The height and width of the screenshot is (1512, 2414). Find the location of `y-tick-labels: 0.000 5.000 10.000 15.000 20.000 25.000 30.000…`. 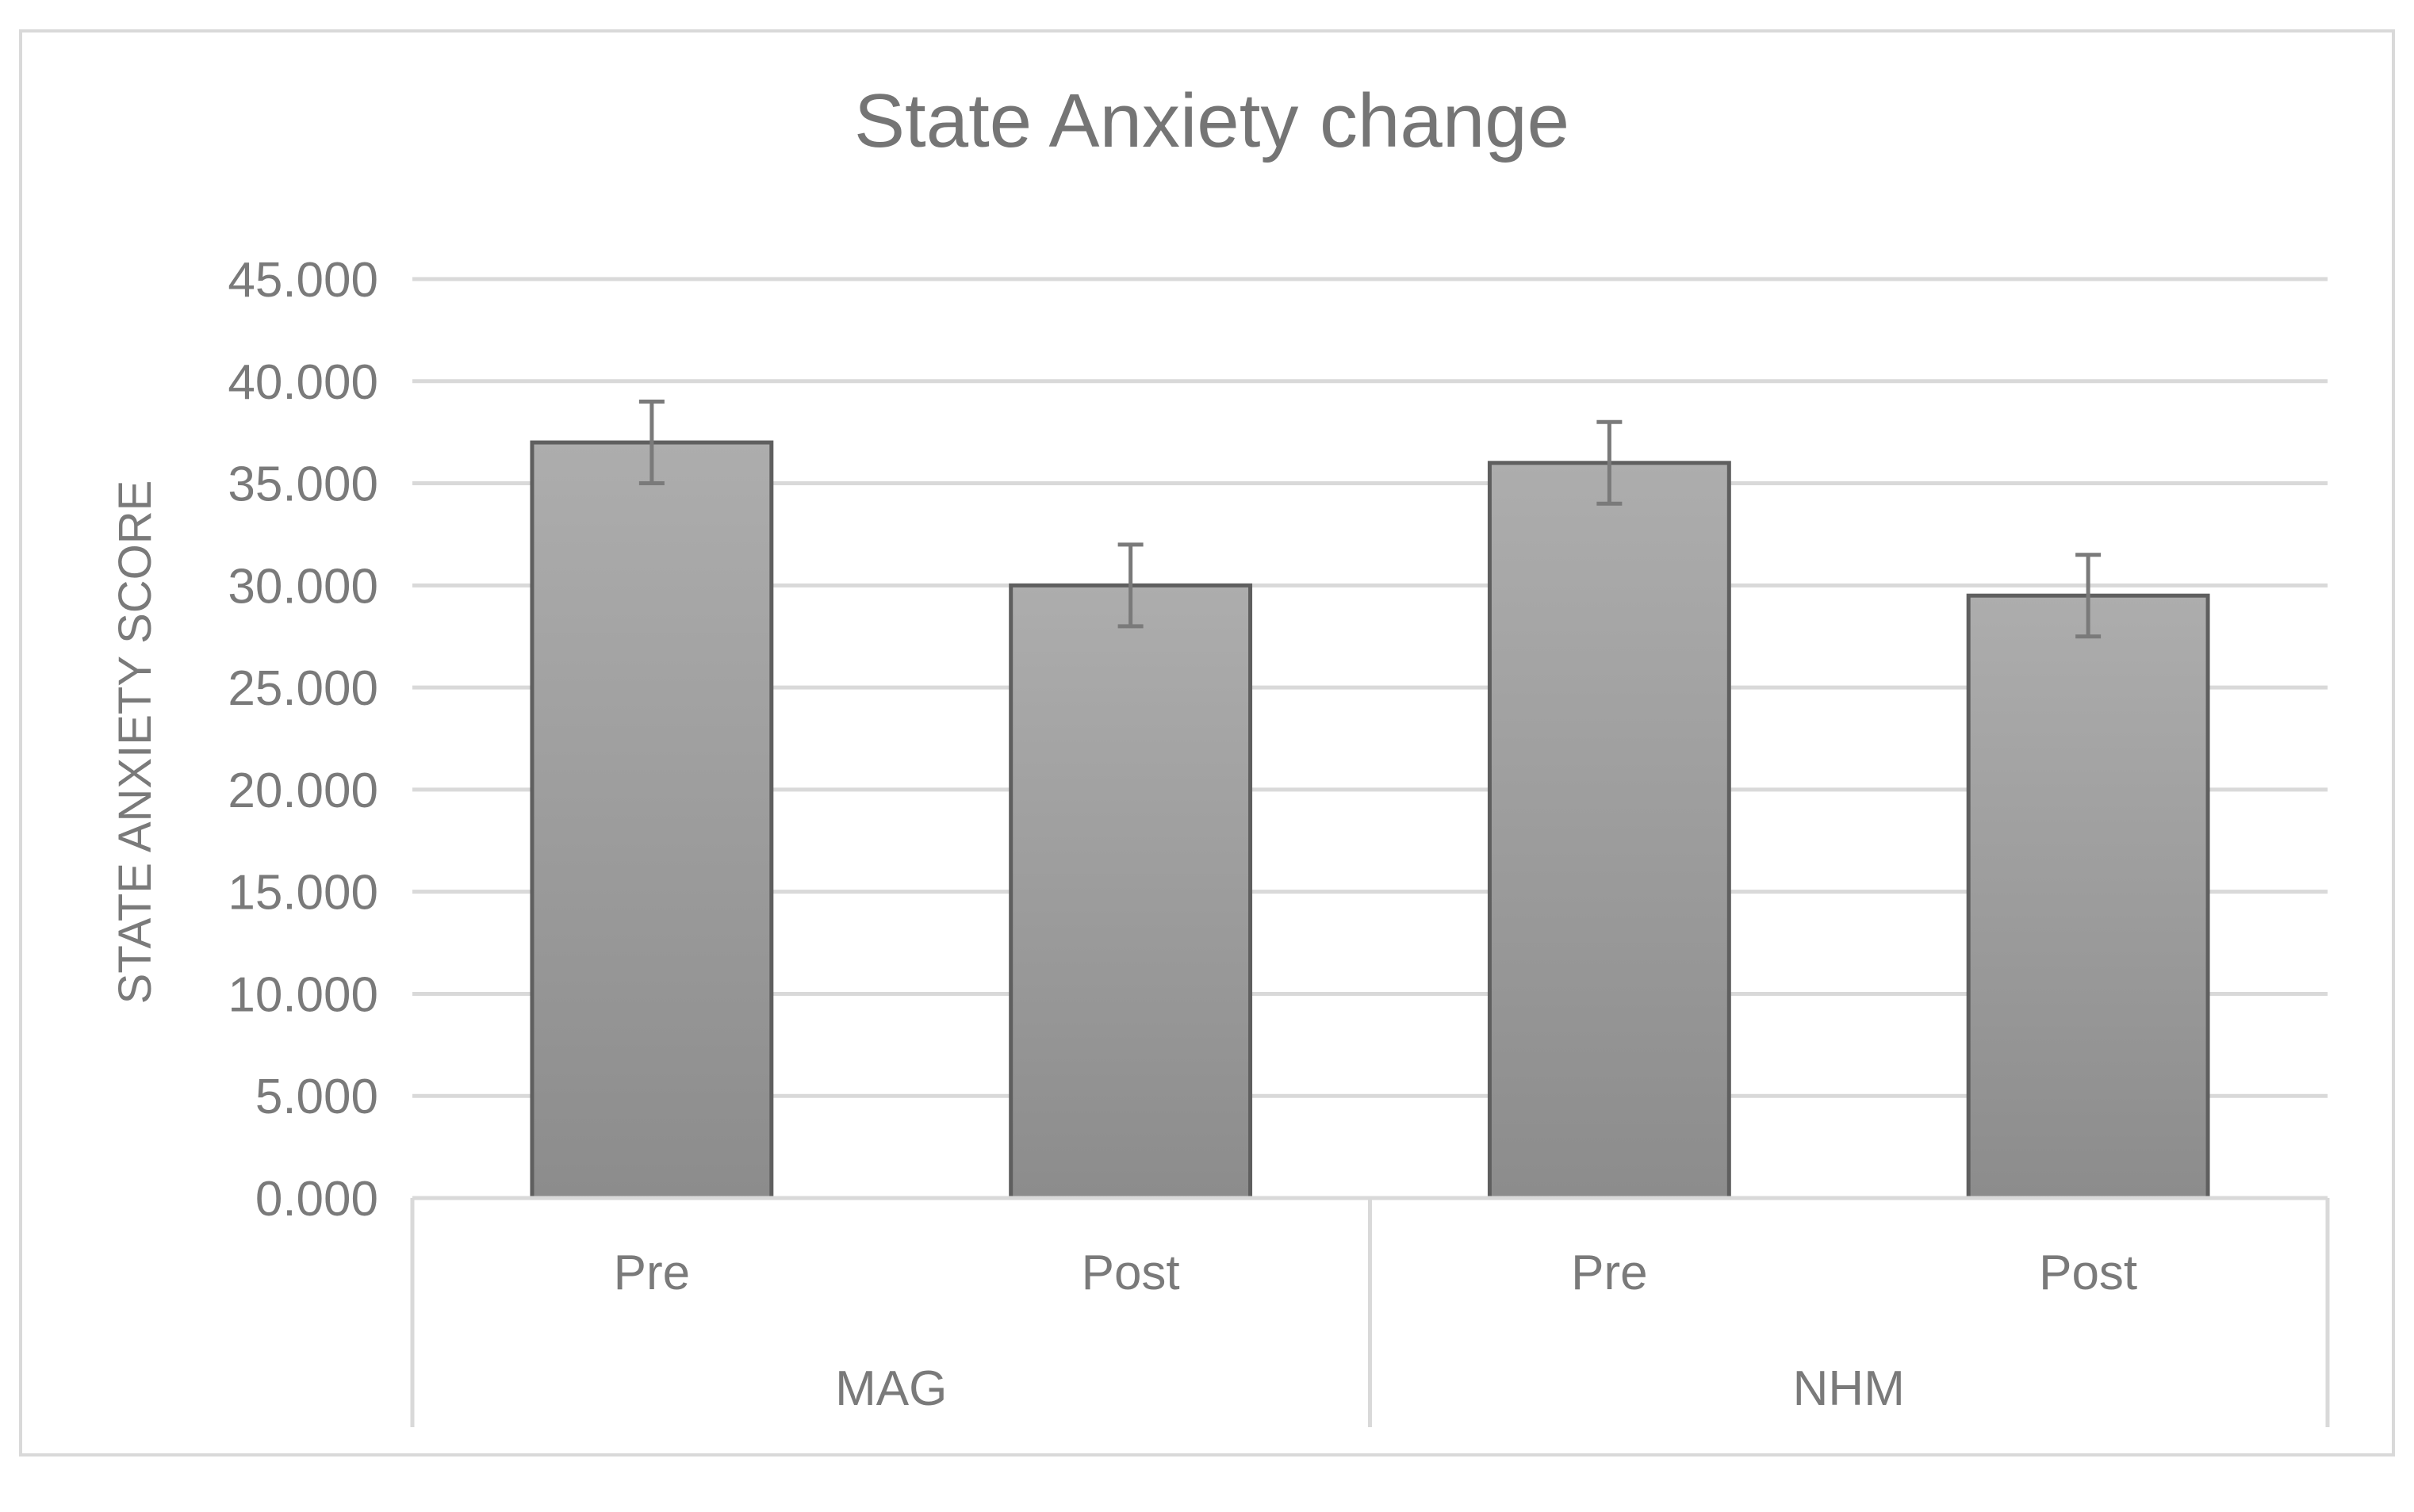

y-tick-labels: 0.000 5.000 10.000 15.000 20.000 25.000 30.000… is located at coordinates (303, 740).